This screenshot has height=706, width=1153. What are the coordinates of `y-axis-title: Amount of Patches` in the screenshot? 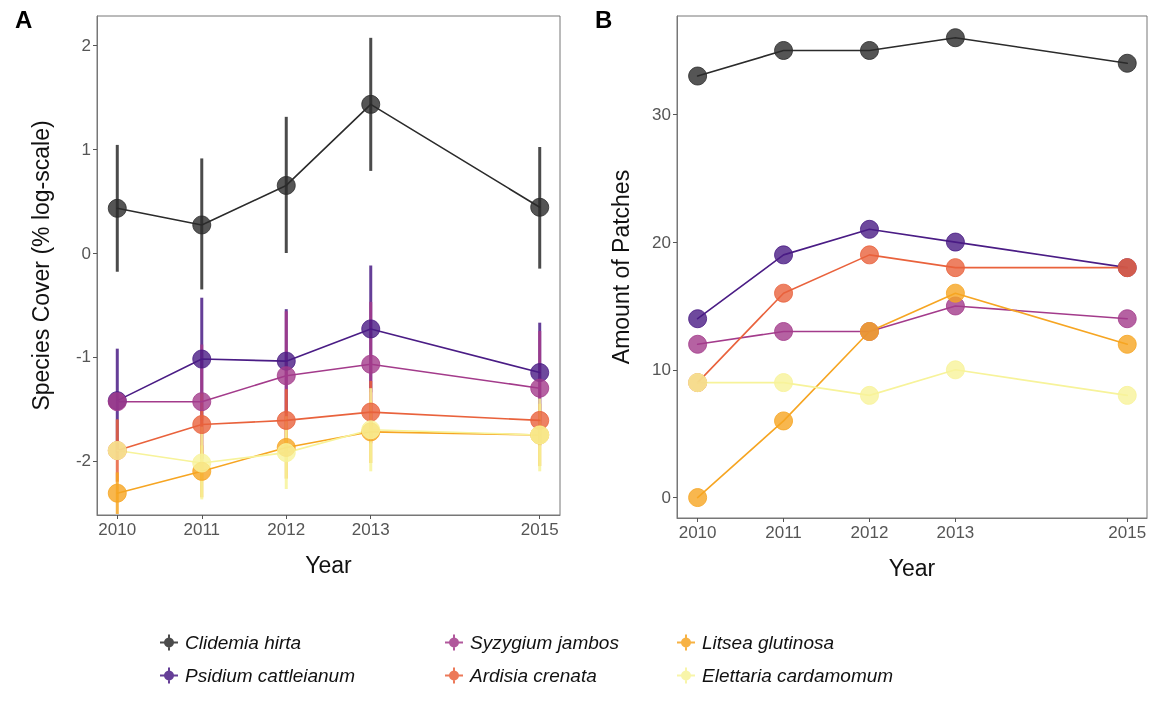 It's located at (620, 267).